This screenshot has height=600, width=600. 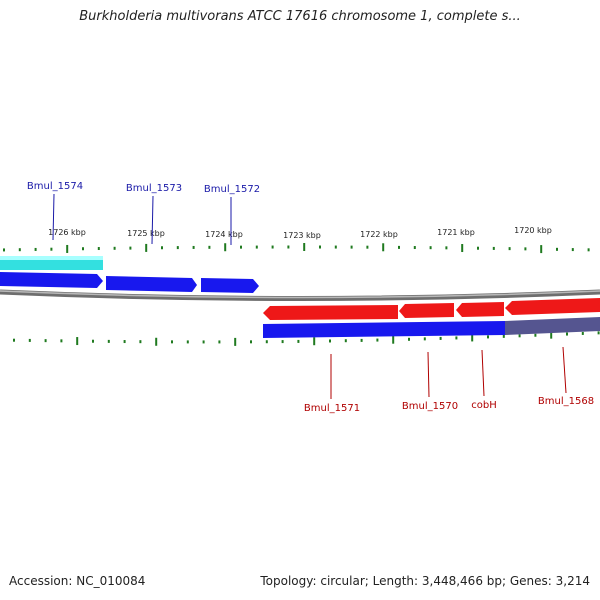 I want to click on callout-line-cobh, so click(x=483, y=373).